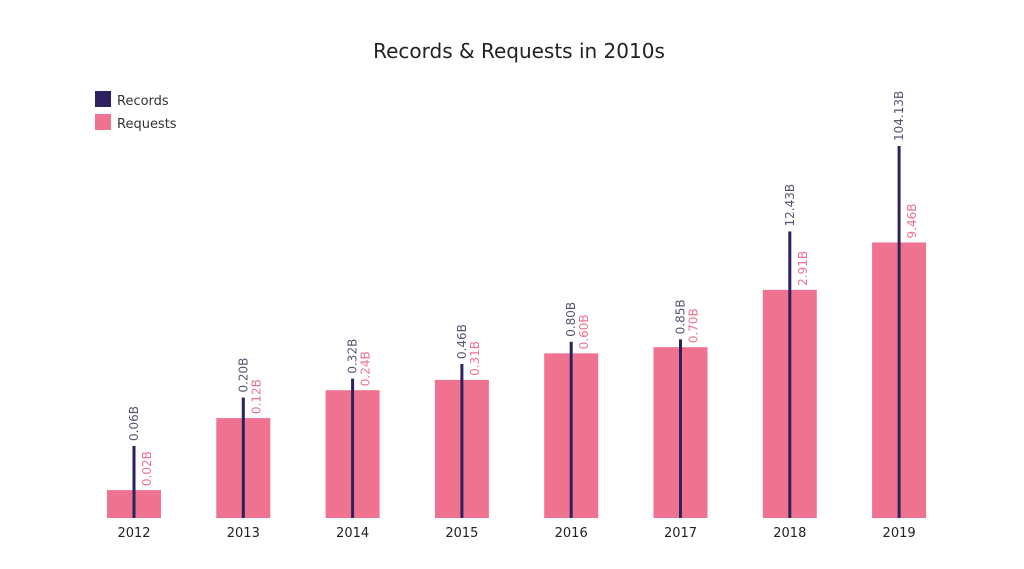  I want to click on records-value-label-2015: 0.46B, so click(462, 341).